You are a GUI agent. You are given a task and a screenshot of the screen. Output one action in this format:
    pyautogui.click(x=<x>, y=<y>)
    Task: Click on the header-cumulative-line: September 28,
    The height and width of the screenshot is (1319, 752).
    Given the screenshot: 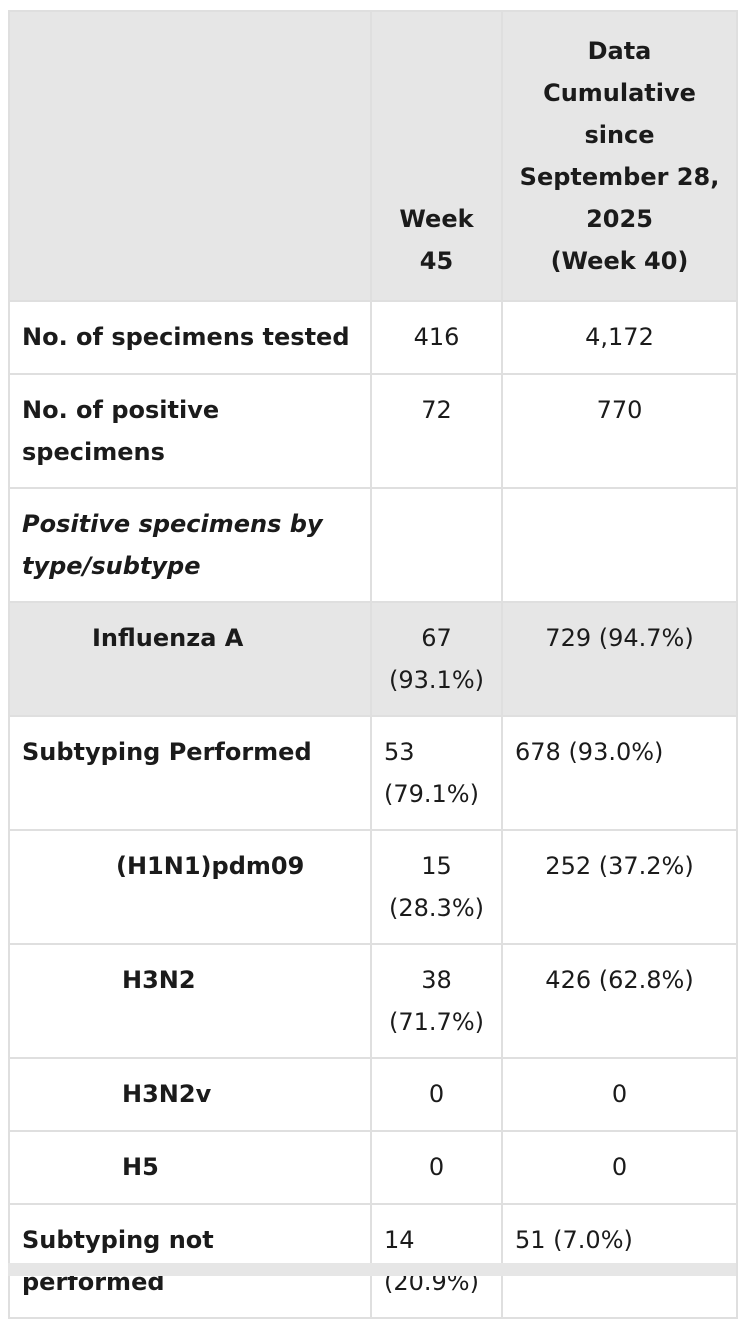 What is the action you would take?
    pyautogui.click(x=619, y=177)
    